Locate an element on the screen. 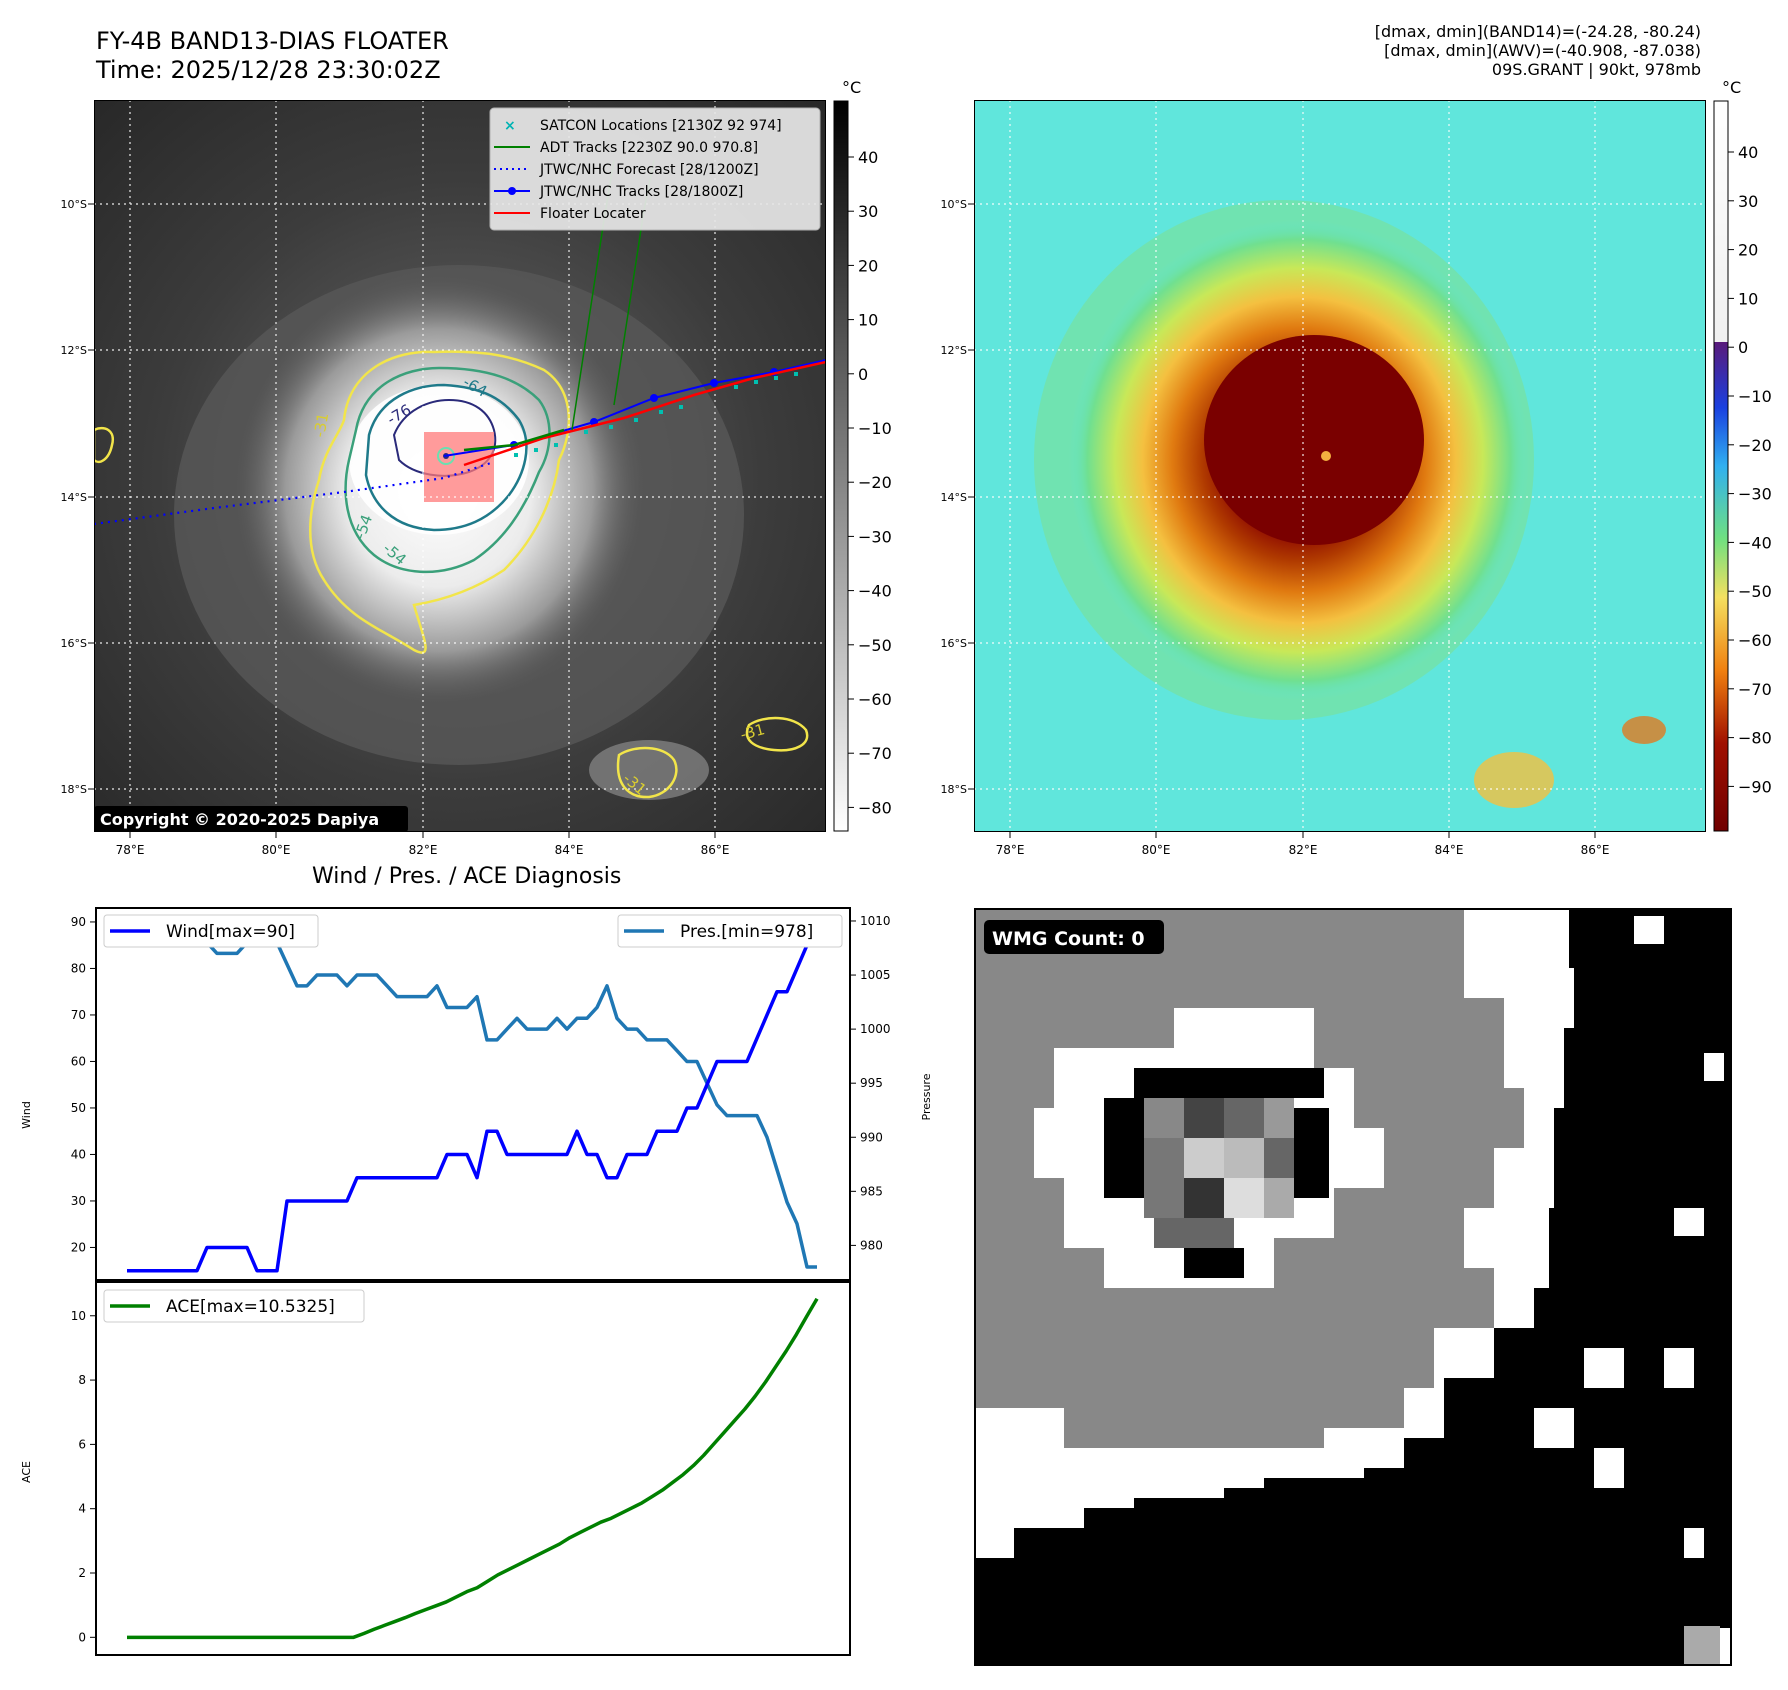 The width and height of the screenshot is (1788, 1690). ace-ticklabel: 4 is located at coordinates (82, 1509).